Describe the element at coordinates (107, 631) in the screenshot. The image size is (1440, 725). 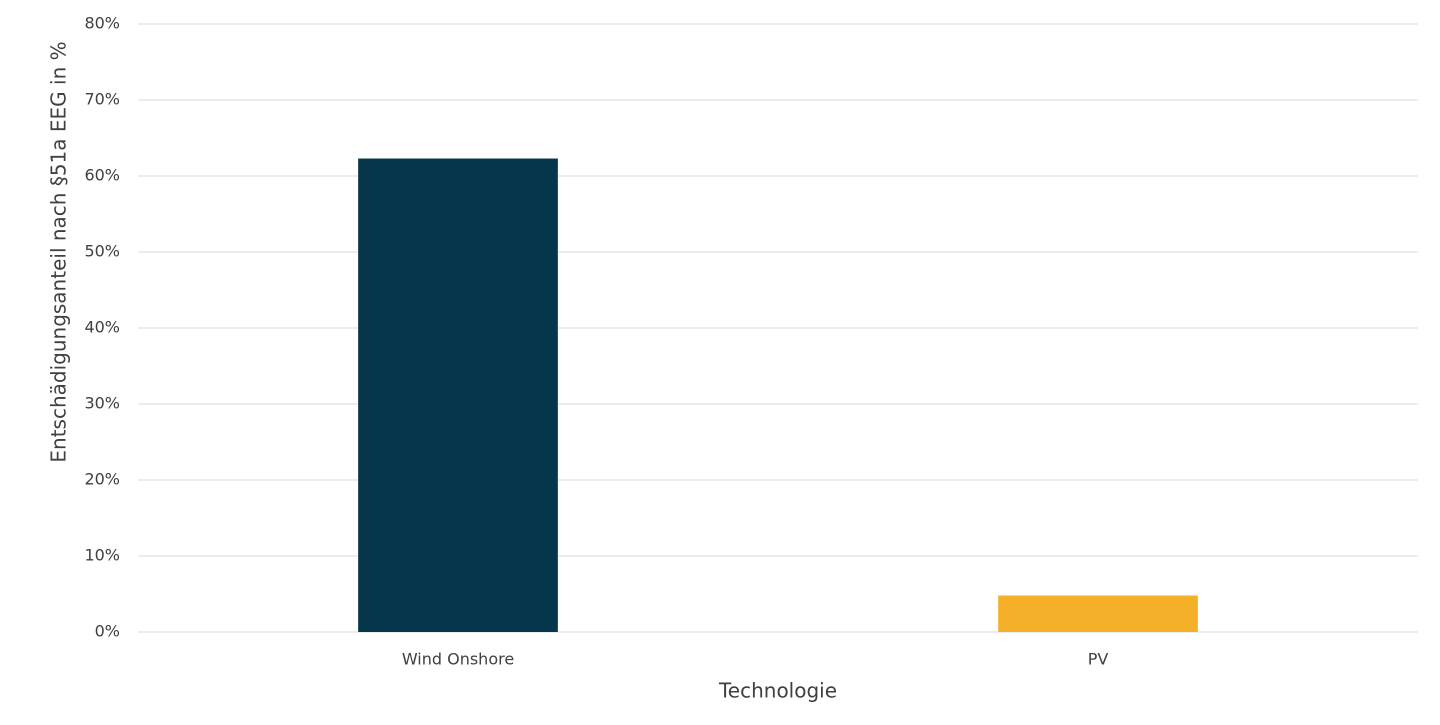
I see `y-tick-label: 0%` at that location.